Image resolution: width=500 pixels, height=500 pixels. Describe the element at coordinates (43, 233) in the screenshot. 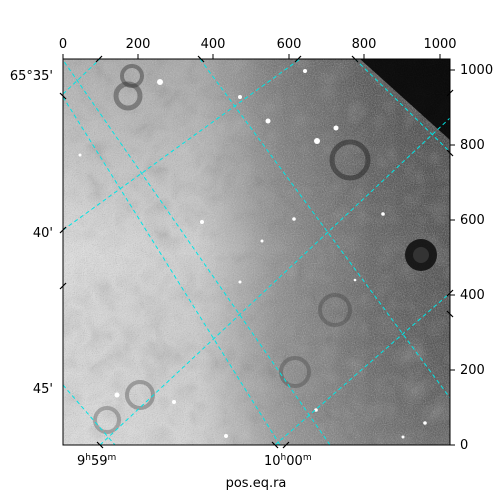

I see `dec-tick-label: 40'` at that location.